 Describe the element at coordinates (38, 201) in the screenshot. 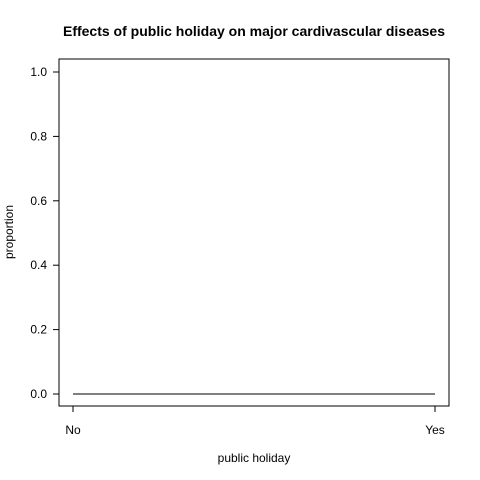

I see `y-tick-label: 0.6` at that location.